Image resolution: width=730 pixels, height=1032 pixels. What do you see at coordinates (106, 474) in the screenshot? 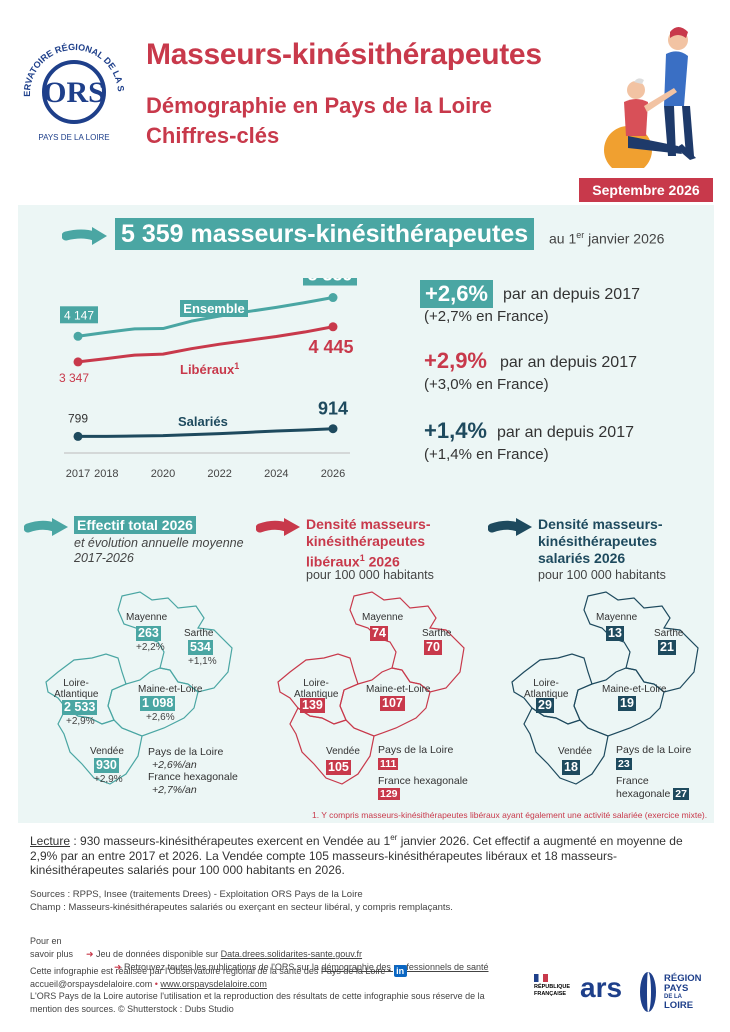
I see `x-tick-label: 2018` at bounding box center [106, 474].